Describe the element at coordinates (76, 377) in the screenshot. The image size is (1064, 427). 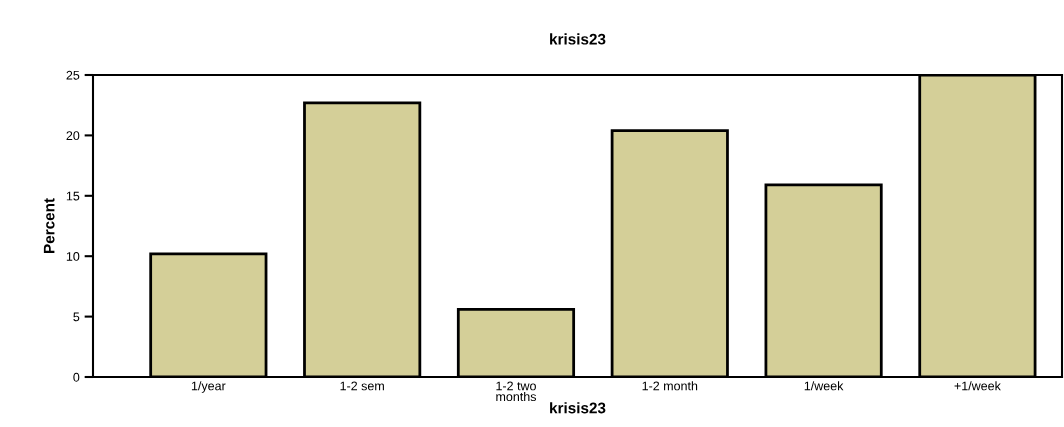
I see `y-tick-label: 0` at that location.